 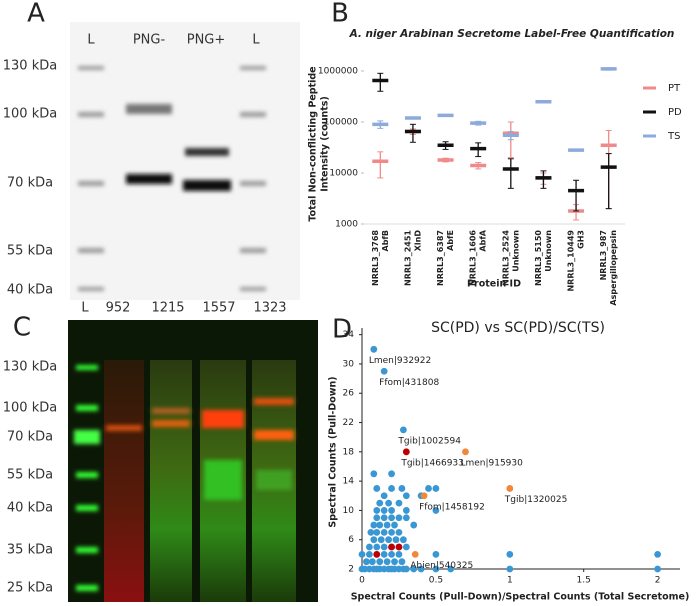 I want to click on x-tick-label: 1, so click(x=510, y=581).